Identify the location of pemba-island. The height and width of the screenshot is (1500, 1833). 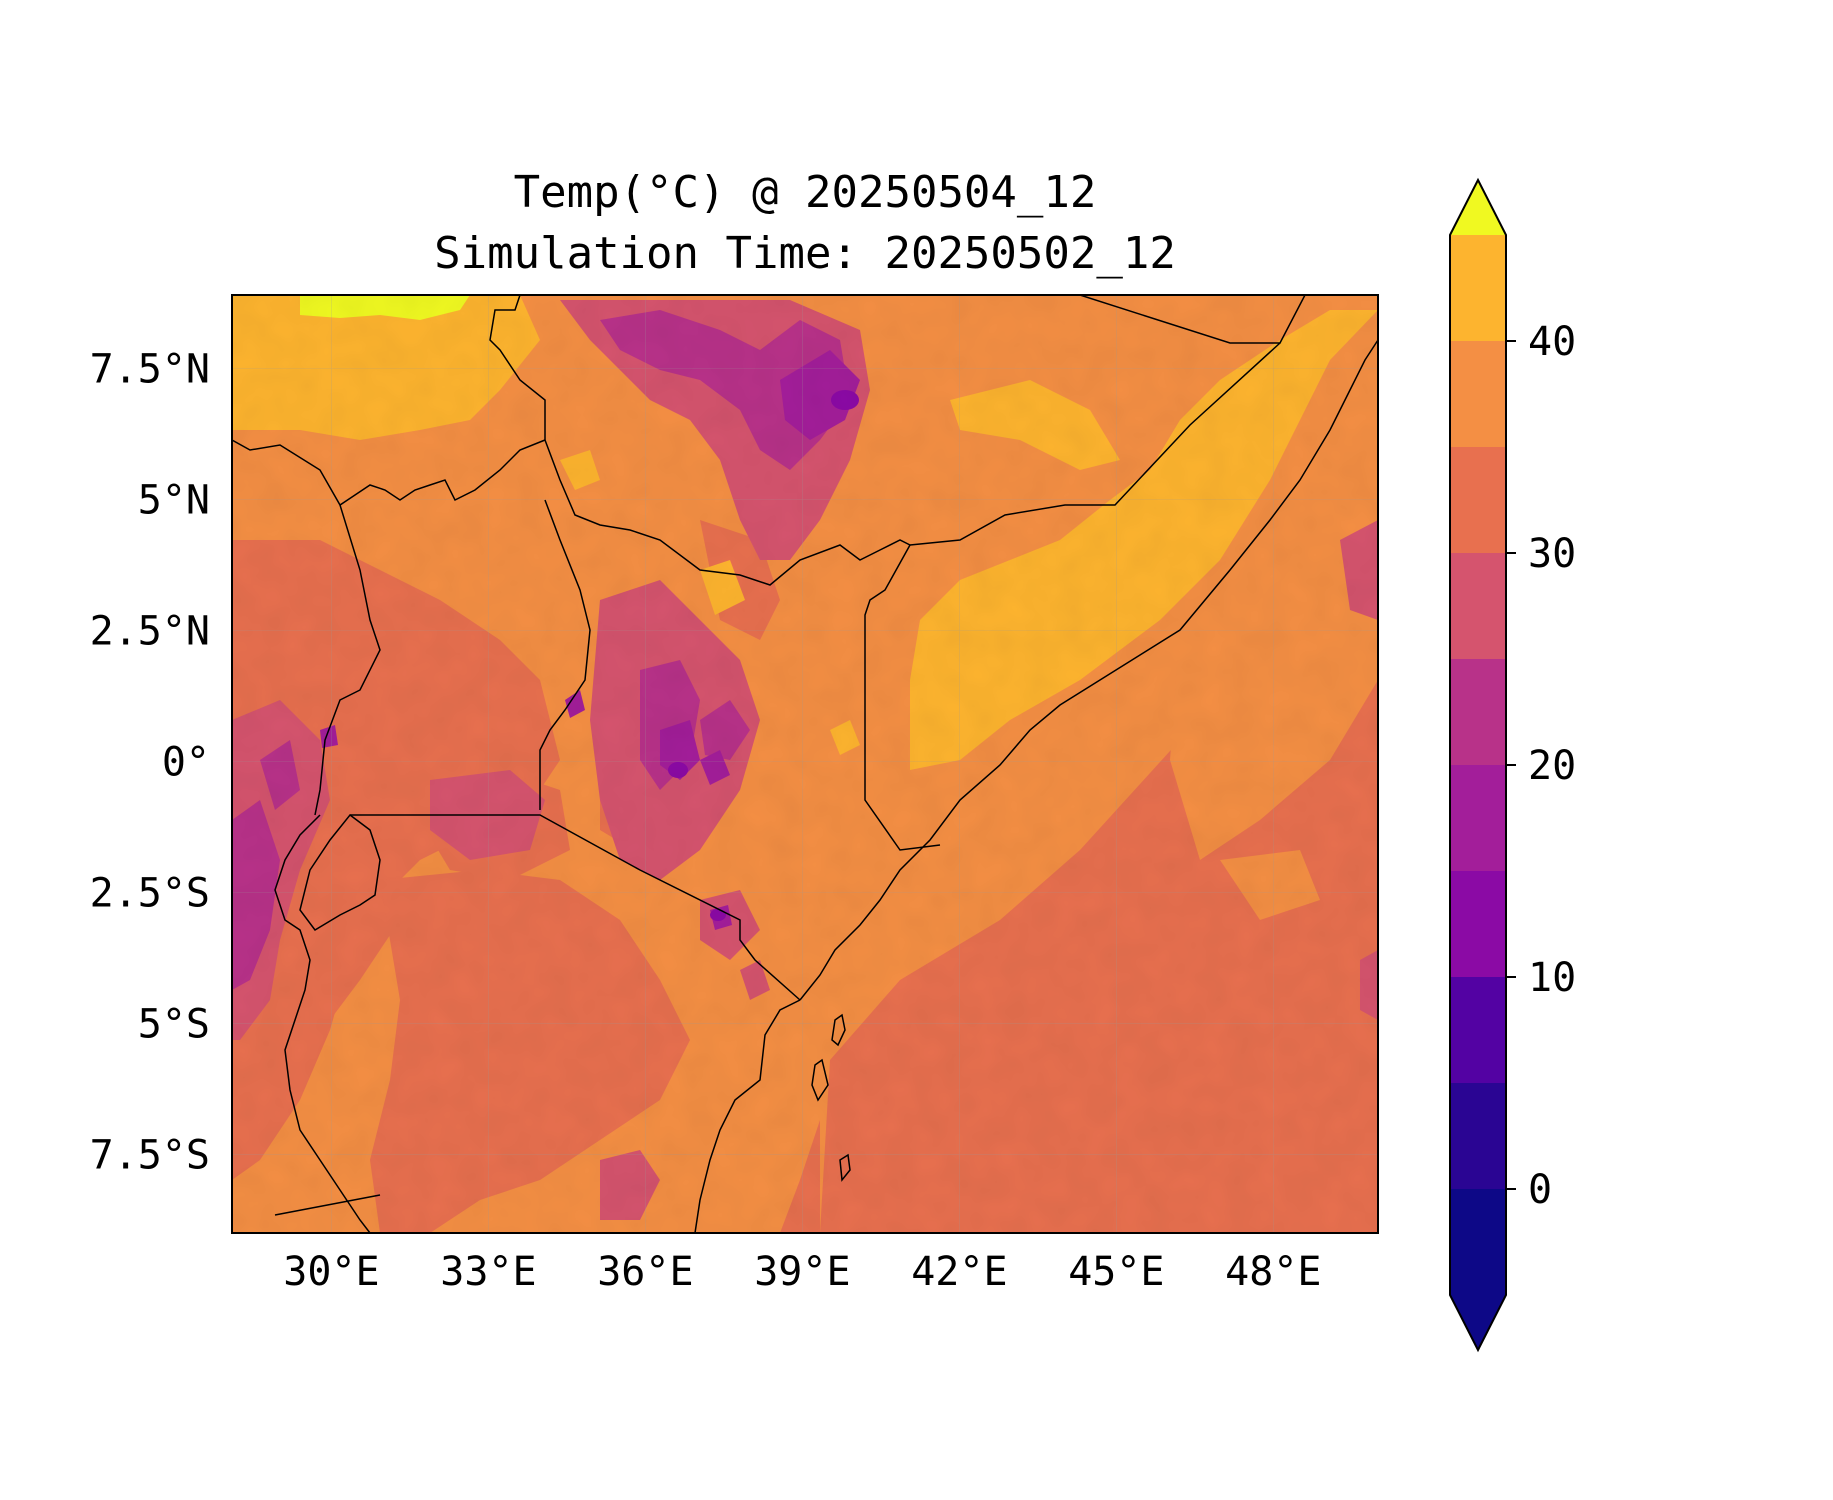
(838, 1030).